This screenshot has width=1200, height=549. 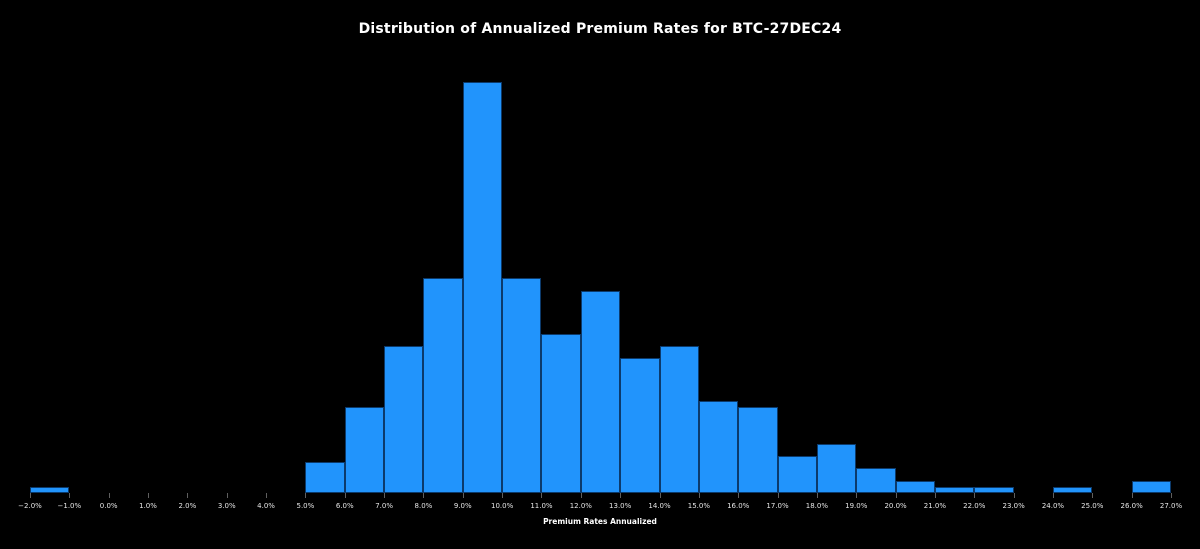 What do you see at coordinates (600, 521) in the screenshot?
I see `x-axis-label: Premium Rates Annualized` at bounding box center [600, 521].